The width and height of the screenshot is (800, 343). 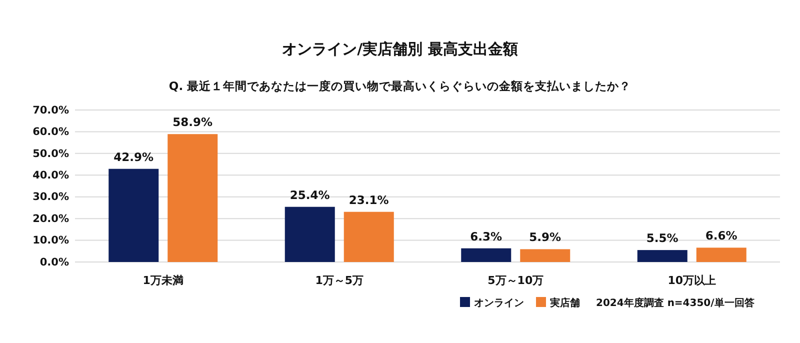 I want to click on y-tick-label: 60.0%, so click(x=51, y=132).